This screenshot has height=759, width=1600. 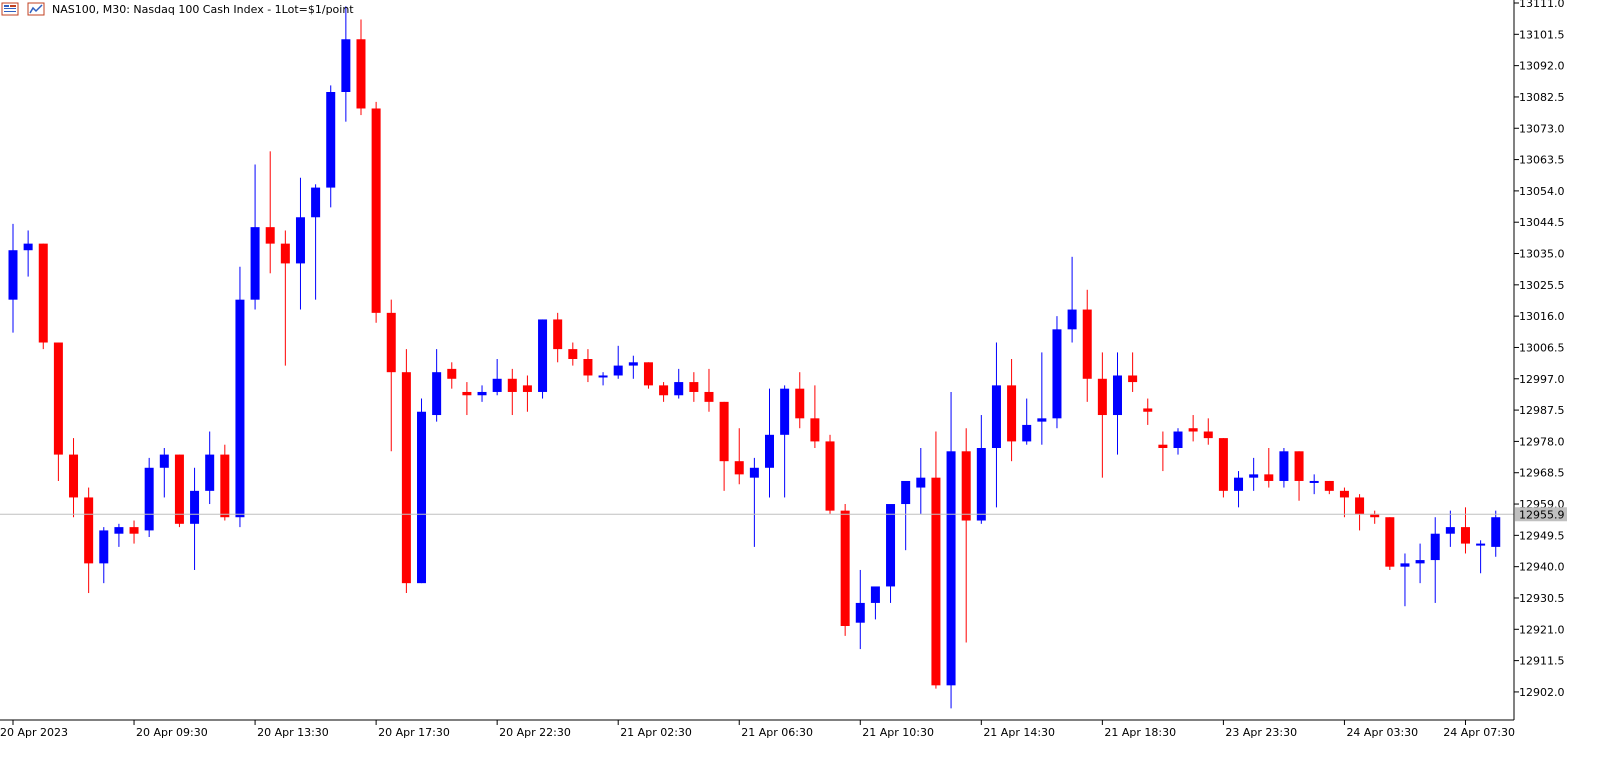 What do you see at coordinates (1541, 514) in the screenshot?
I see `current-price-label: 12955.9` at bounding box center [1541, 514].